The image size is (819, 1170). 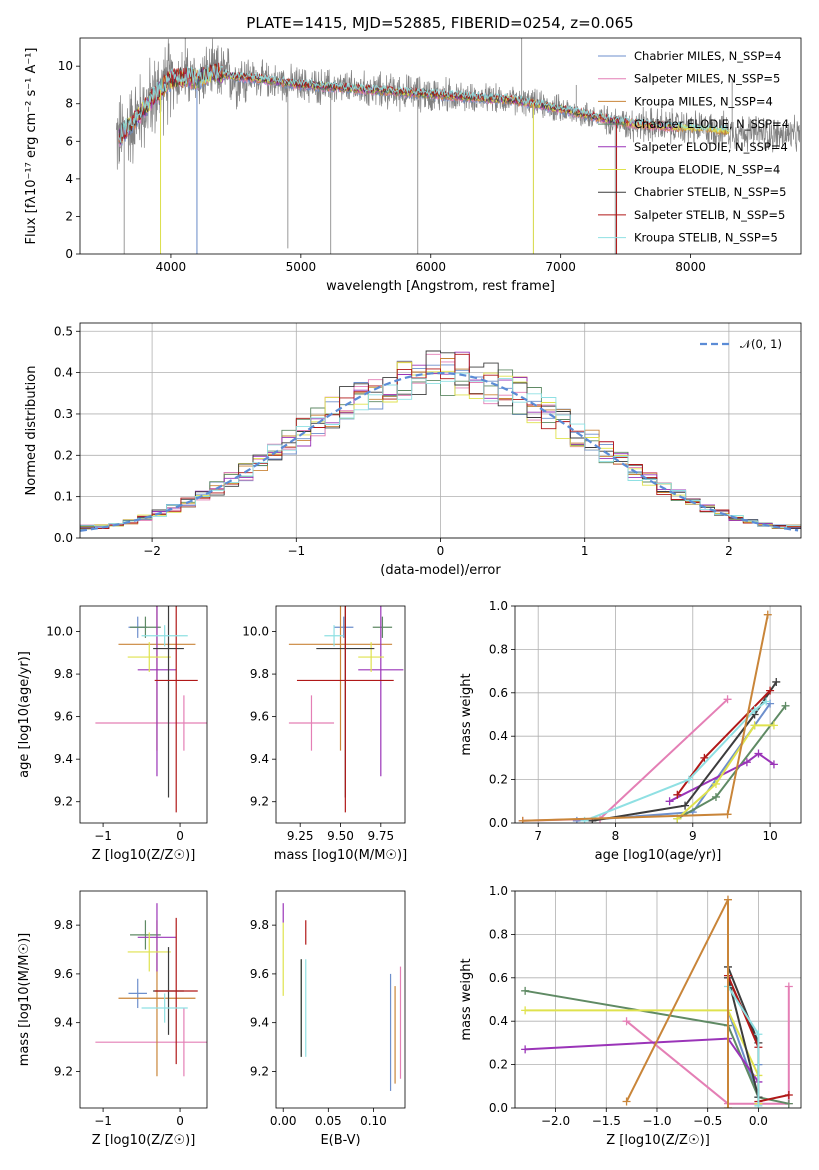 I want to click on normal-curve, so click(x=439, y=452).